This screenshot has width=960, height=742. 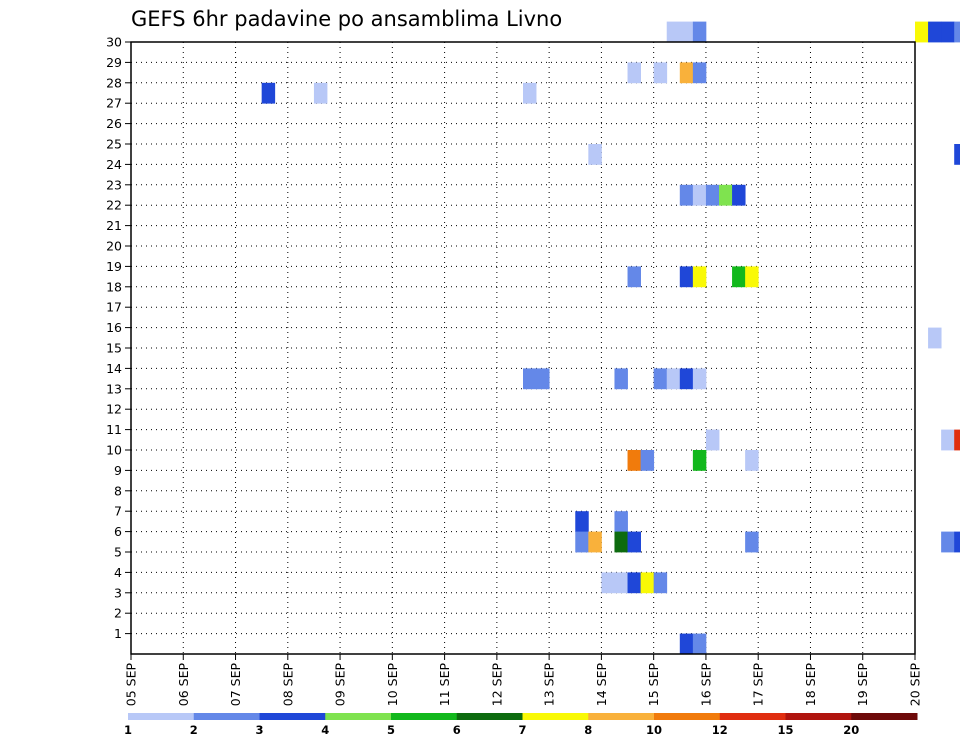 What do you see at coordinates (114, 348) in the screenshot?
I see `y-tick-label: 15` at bounding box center [114, 348].